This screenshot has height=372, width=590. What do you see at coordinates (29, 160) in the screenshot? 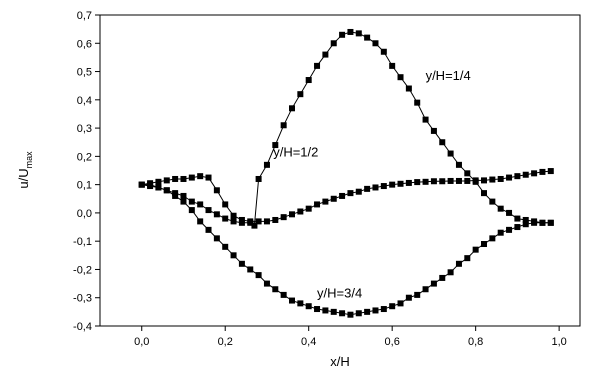
I see `y-axis-label-sub: max` at bounding box center [29, 160].